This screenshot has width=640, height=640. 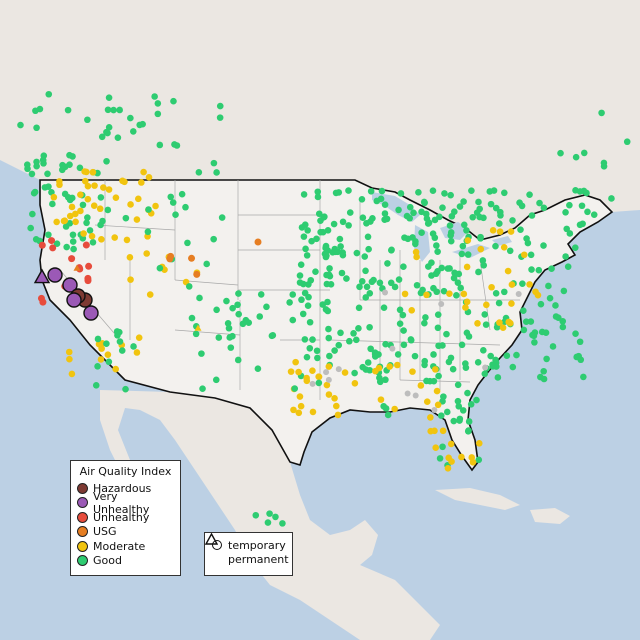 I want to click on hispaniola-land, so click(x=550, y=516).